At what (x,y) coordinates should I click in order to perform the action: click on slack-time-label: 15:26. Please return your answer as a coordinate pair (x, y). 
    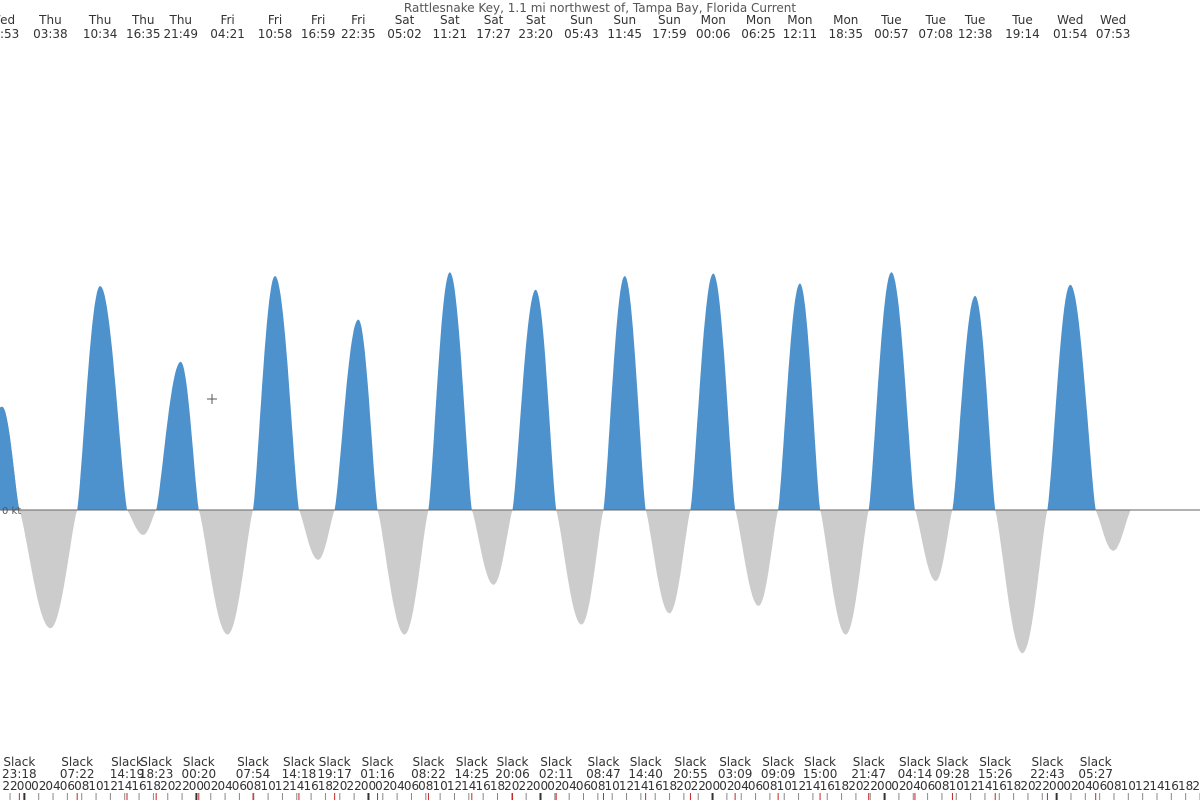
    Looking at the image, I should click on (995, 774).